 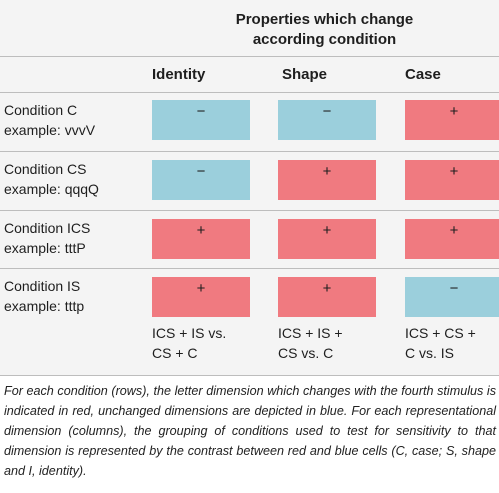 What do you see at coordinates (327, 297) in the screenshot?
I see `cell-is-shape: +` at bounding box center [327, 297].